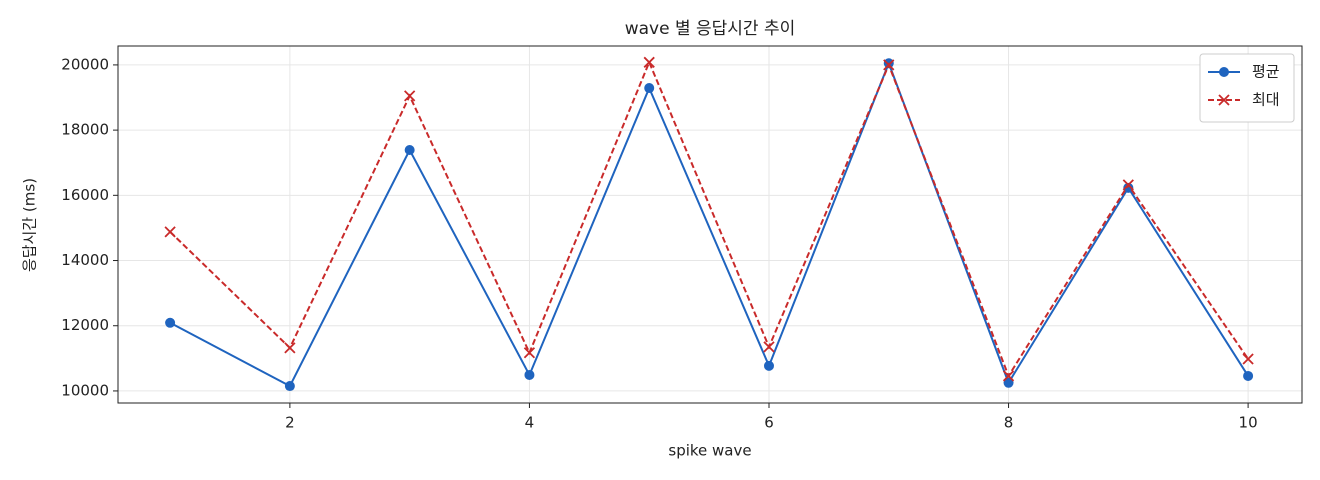 This screenshot has width=1320, height=480. Describe the element at coordinates (530, 423) in the screenshot. I see `x-tick-label: 4` at that location.